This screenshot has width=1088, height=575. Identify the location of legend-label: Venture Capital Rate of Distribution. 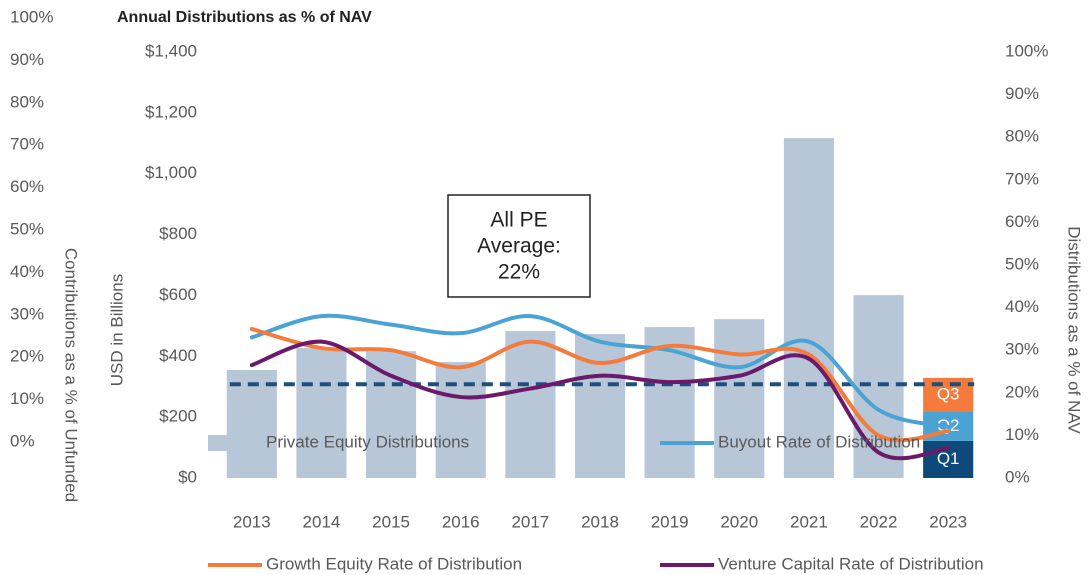
(851, 563).